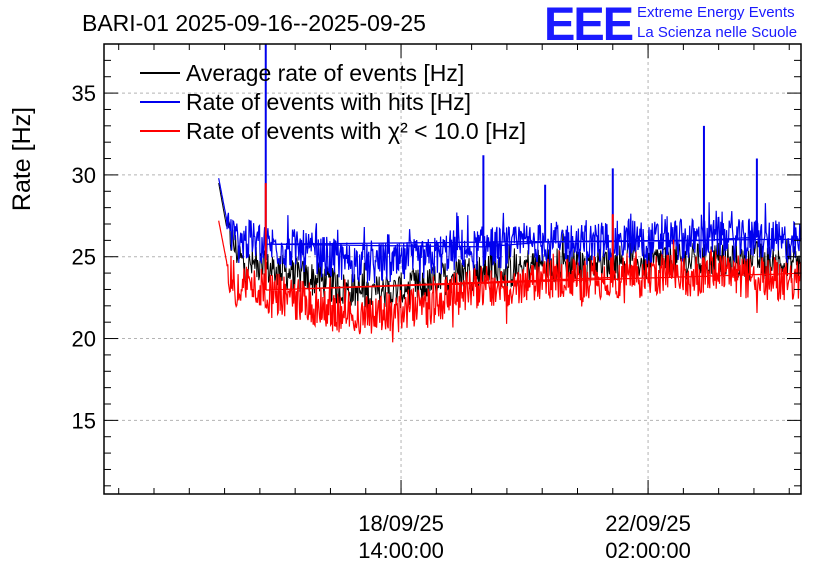  Describe the element at coordinates (84, 257) in the screenshot. I see `y-tick-label: 25` at that location.